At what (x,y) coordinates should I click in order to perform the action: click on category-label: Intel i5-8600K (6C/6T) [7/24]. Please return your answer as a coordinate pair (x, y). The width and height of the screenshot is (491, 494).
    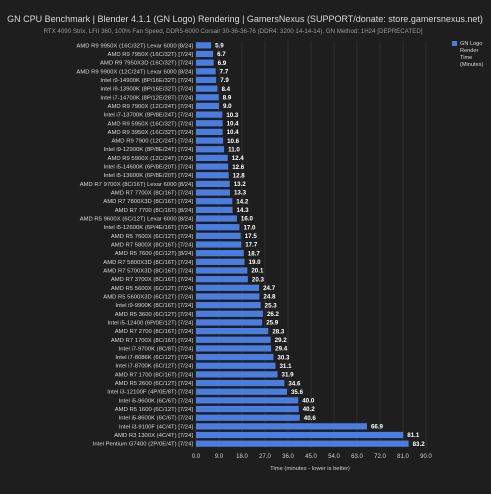
    Looking at the image, I should click on (156, 419).